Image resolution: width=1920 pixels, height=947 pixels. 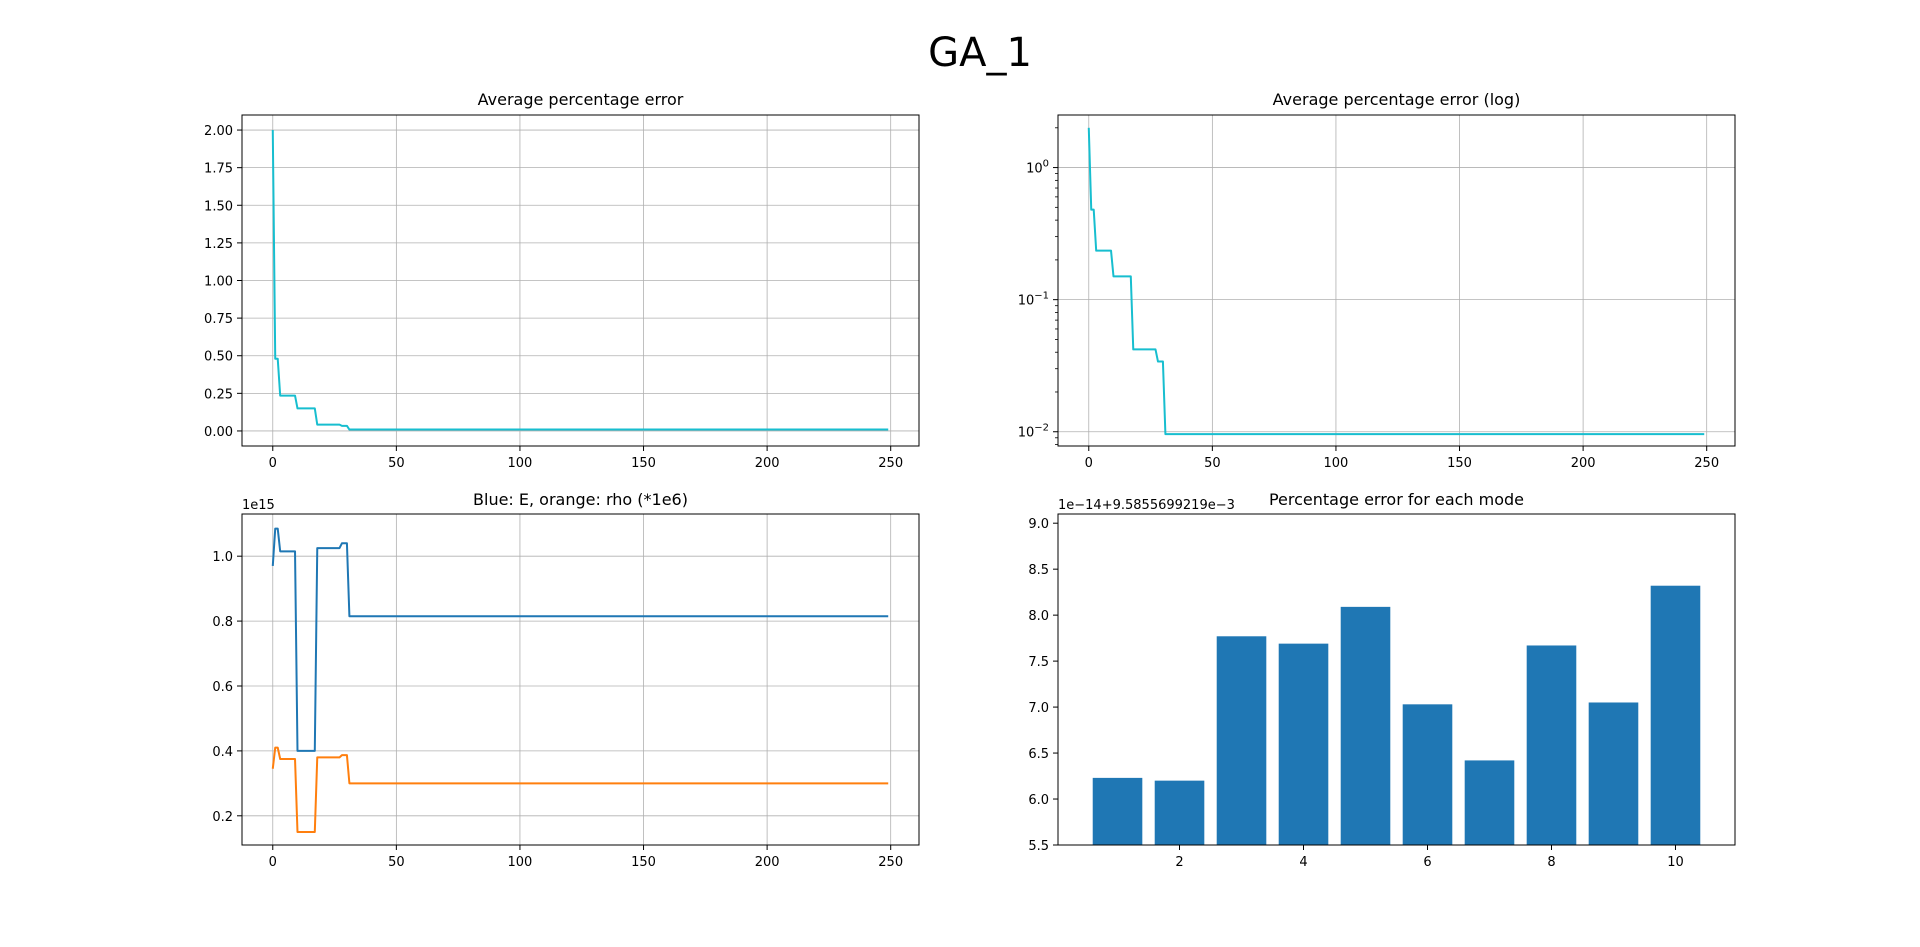 What do you see at coordinates (1038, 570) in the screenshot?
I see `y-tick-label: 8.5` at bounding box center [1038, 570].